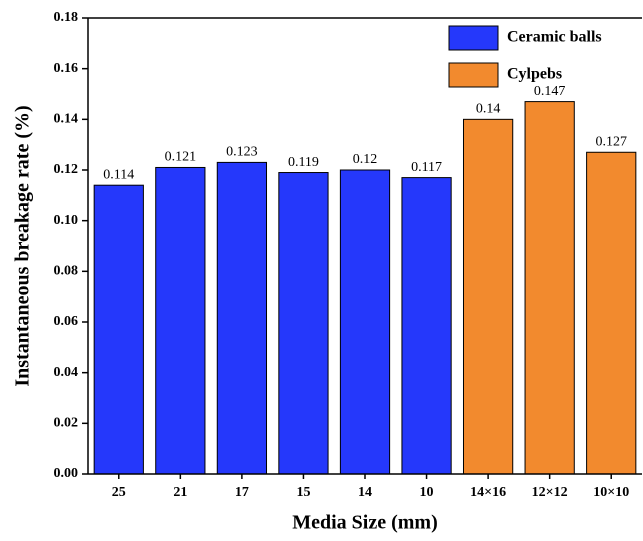 This screenshot has height=541, width=643. What do you see at coordinates (611, 492) in the screenshot?
I see `x-tick-label: 10×10` at bounding box center [611, 492].